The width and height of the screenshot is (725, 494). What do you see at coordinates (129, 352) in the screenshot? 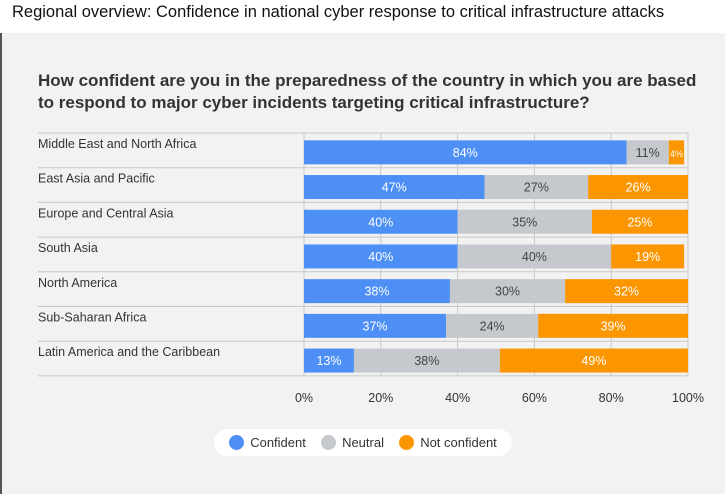
I see `category-label: Latin America and the Caribbean` at bounding box center [129, 352].